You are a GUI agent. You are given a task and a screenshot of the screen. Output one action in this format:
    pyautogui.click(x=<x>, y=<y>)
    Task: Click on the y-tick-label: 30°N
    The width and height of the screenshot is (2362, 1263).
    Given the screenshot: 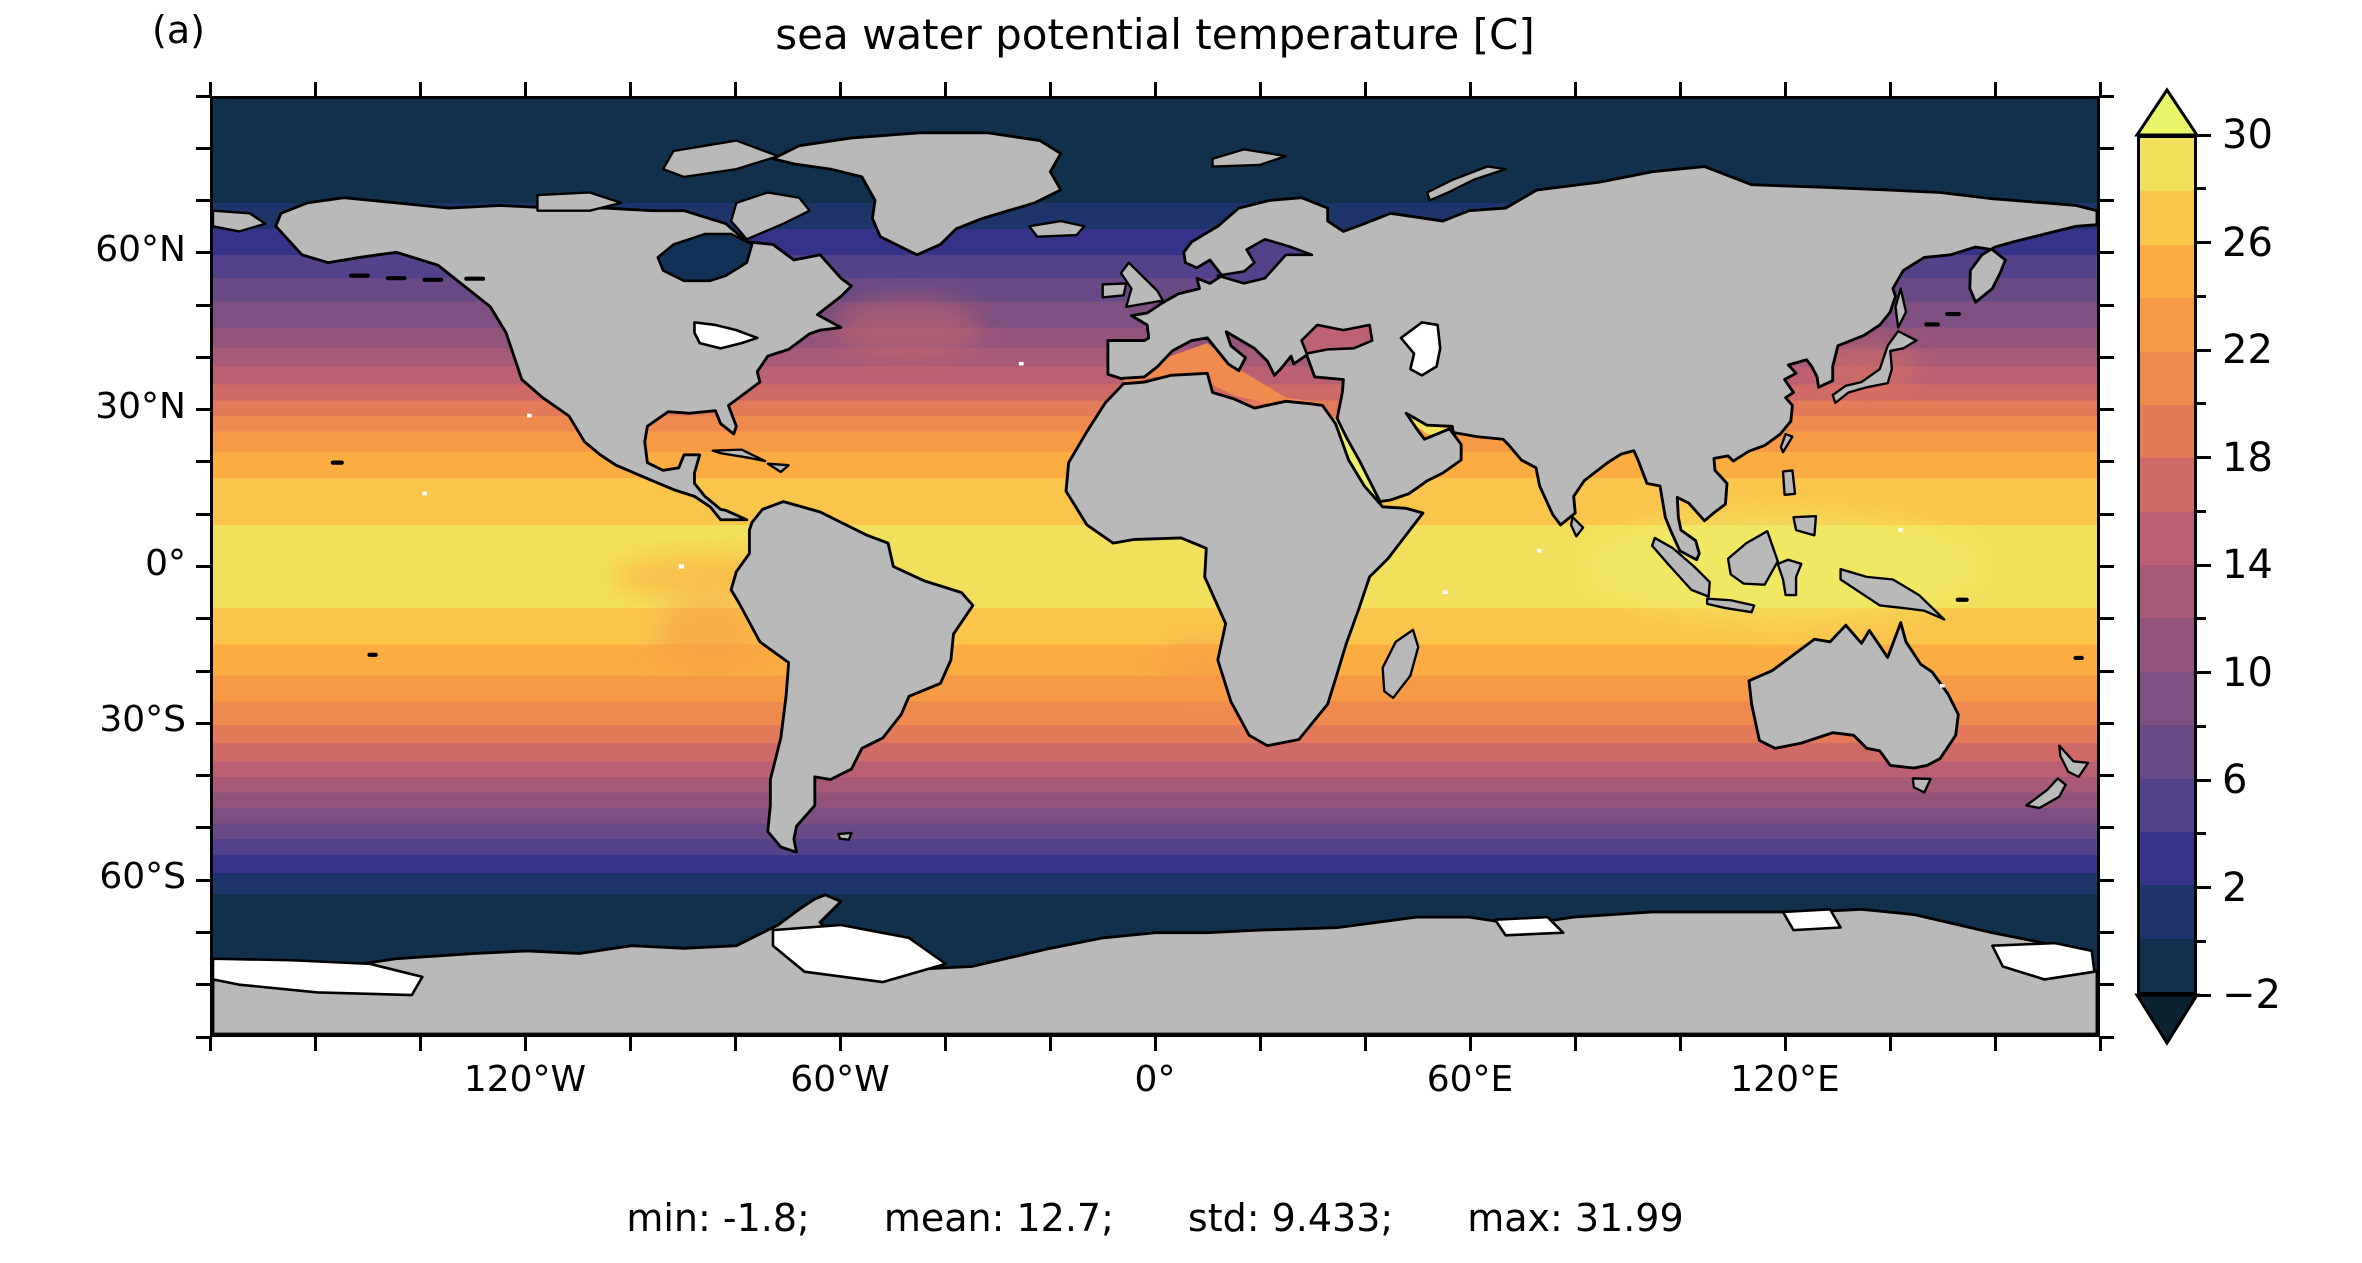 What is the action you would take?
    pyautogui.click(x=140, y=406)
    